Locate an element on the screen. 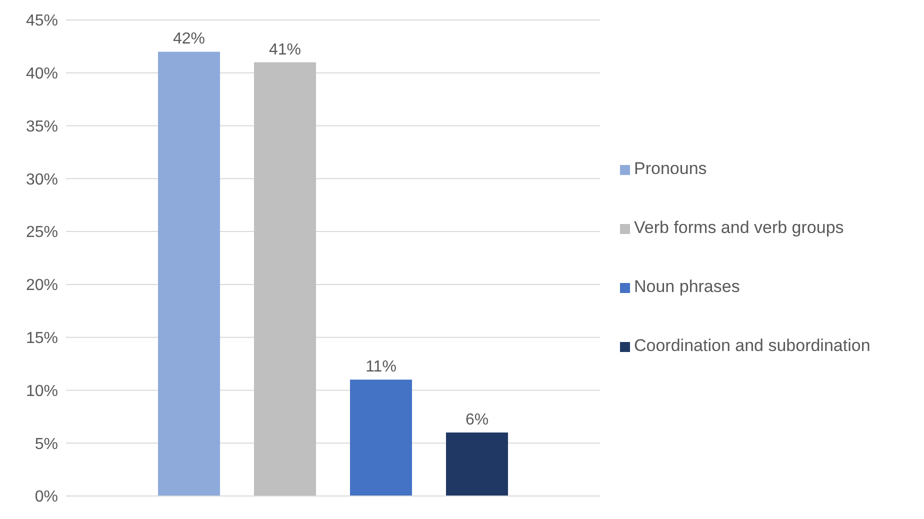 The image size is (924, 519). y-tick-label: 35% is located at coordinates (42, 127).